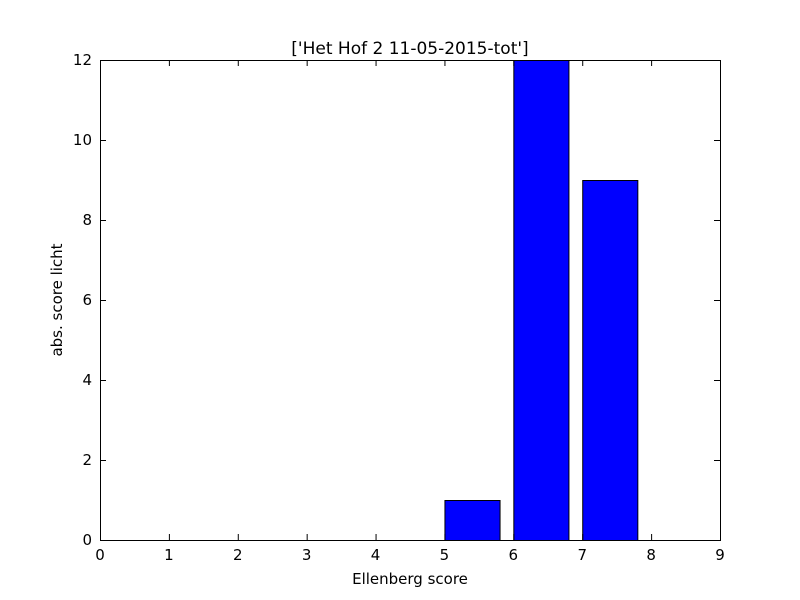 Image resolution: width=800 pixels, height=600 pixels. What do you see at coordinates (87, 460) in the screenshot?
I see `y-tick-label-2: 2` at bounding box center [87, 460].